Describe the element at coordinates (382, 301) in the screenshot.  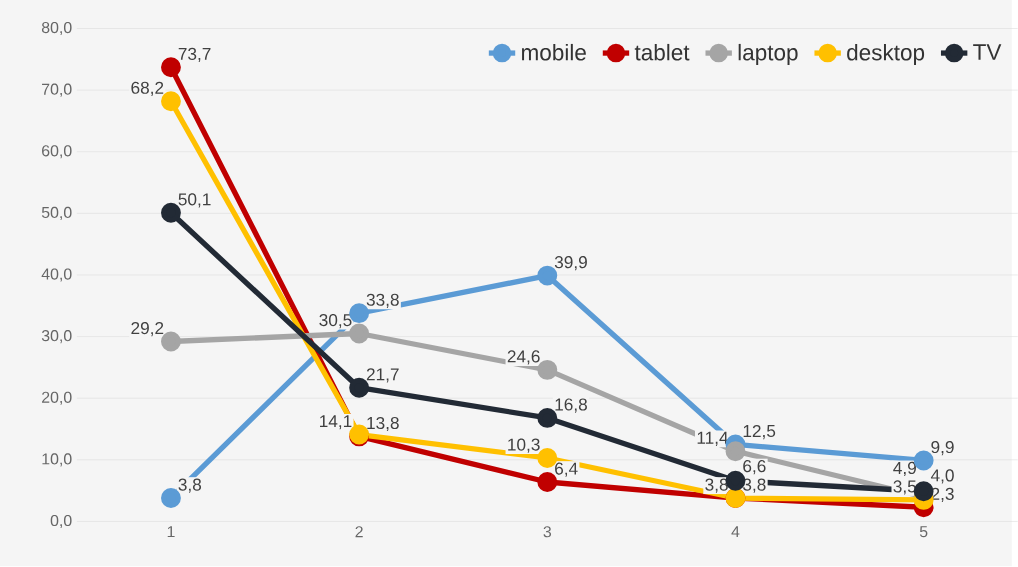
I see `data-label: 33,8` at that location.